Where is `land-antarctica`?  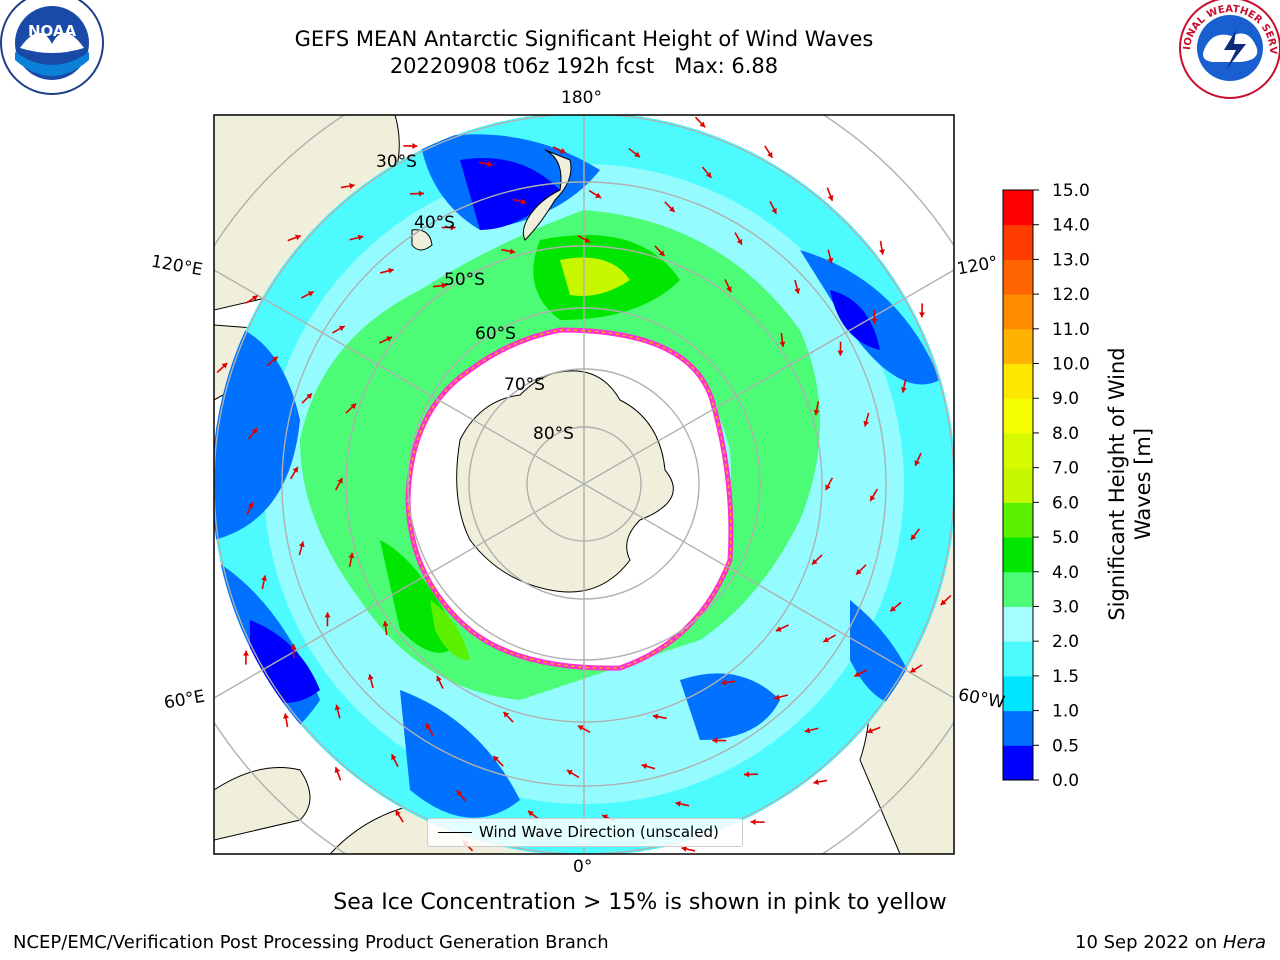
land-antarctica is located at coordinates (565, 481).